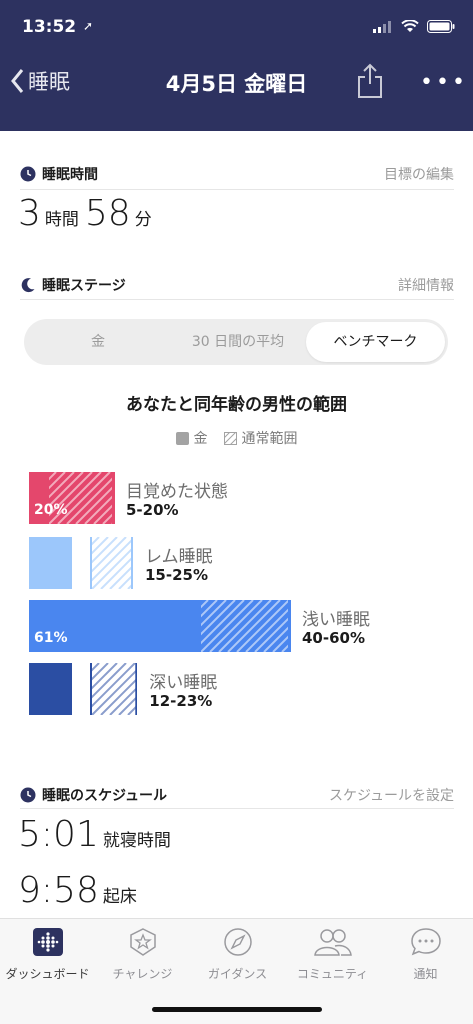 The height and width of the screenshot is (1024, 473). What do you see at coordinates (336, 620) in the screenshot?
I see `stage-name-2: 浅い睡眠` at bounding box center [336, 620].